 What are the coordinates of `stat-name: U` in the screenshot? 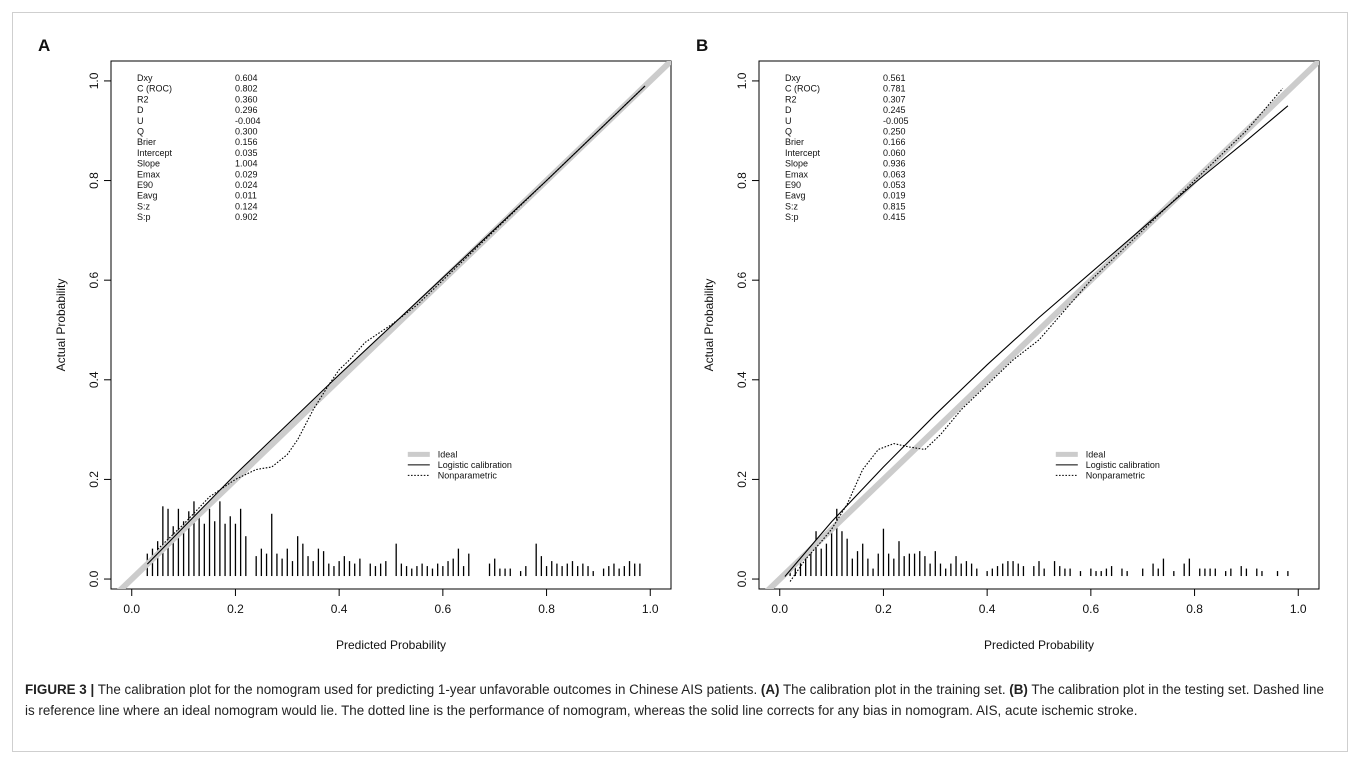 It's located at (788, 121).